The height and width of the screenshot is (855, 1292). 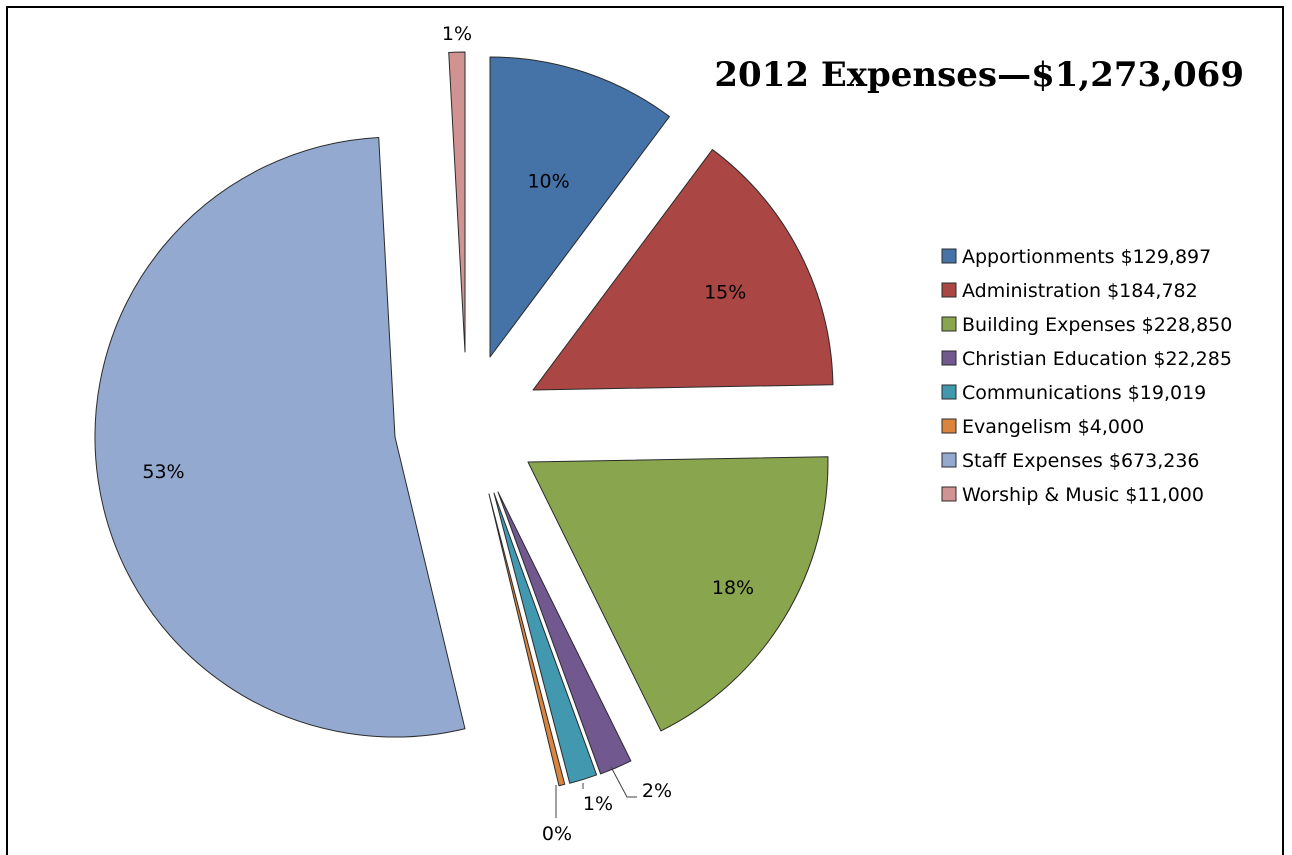 I want to click on legend-label: Administration $184,782, so click(x=1080, y=291).